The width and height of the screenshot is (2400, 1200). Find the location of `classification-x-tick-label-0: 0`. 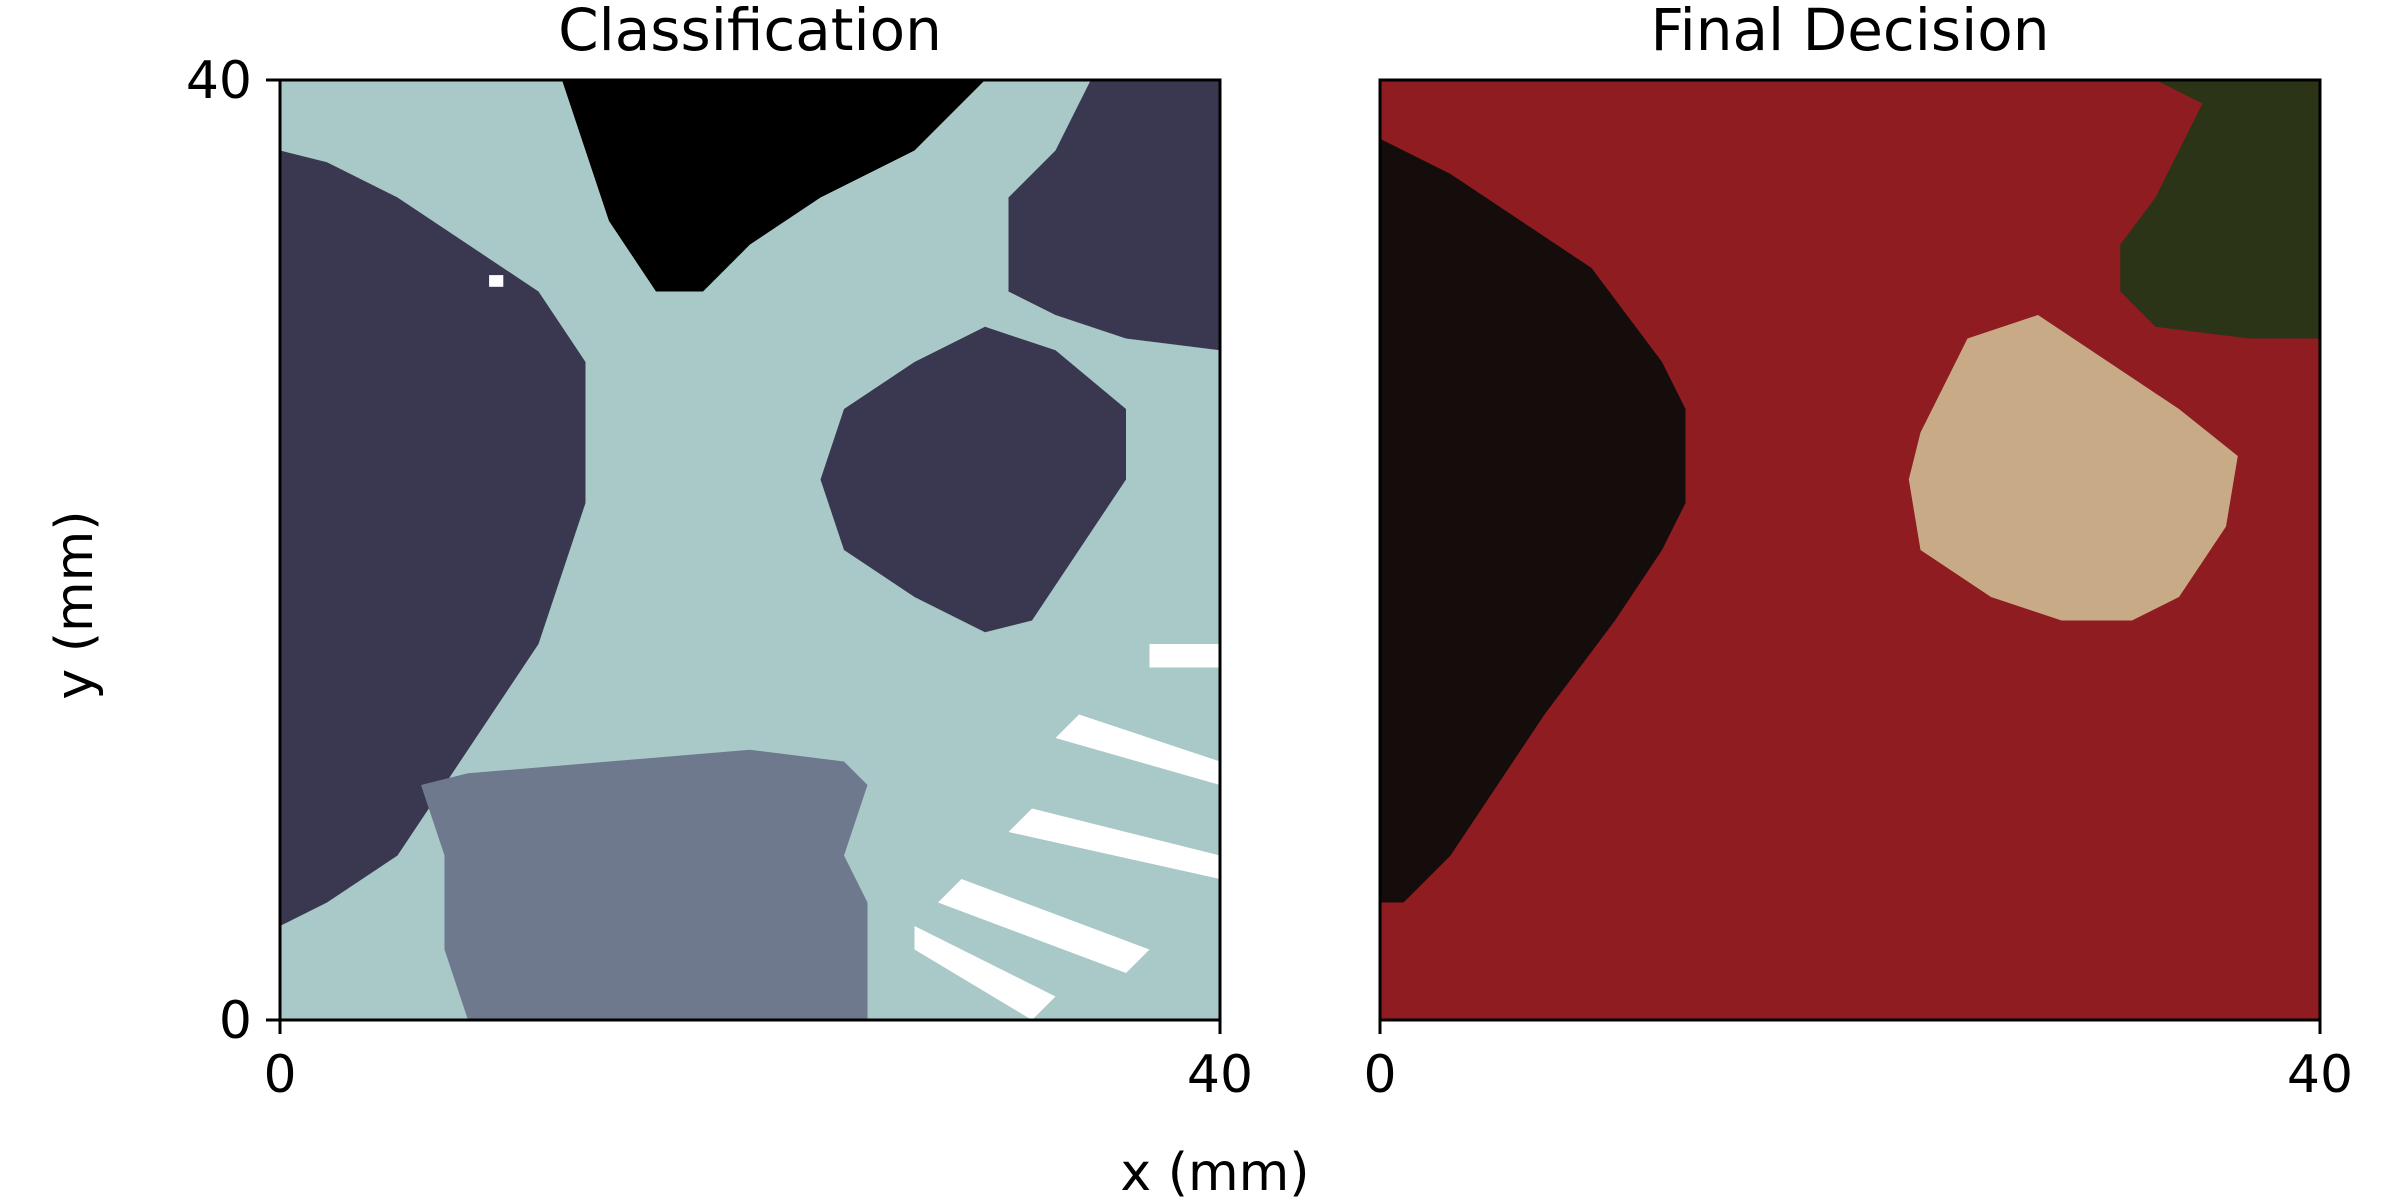

classification-x-tick-label-0: 0 is located at coordinates (279, 1075).